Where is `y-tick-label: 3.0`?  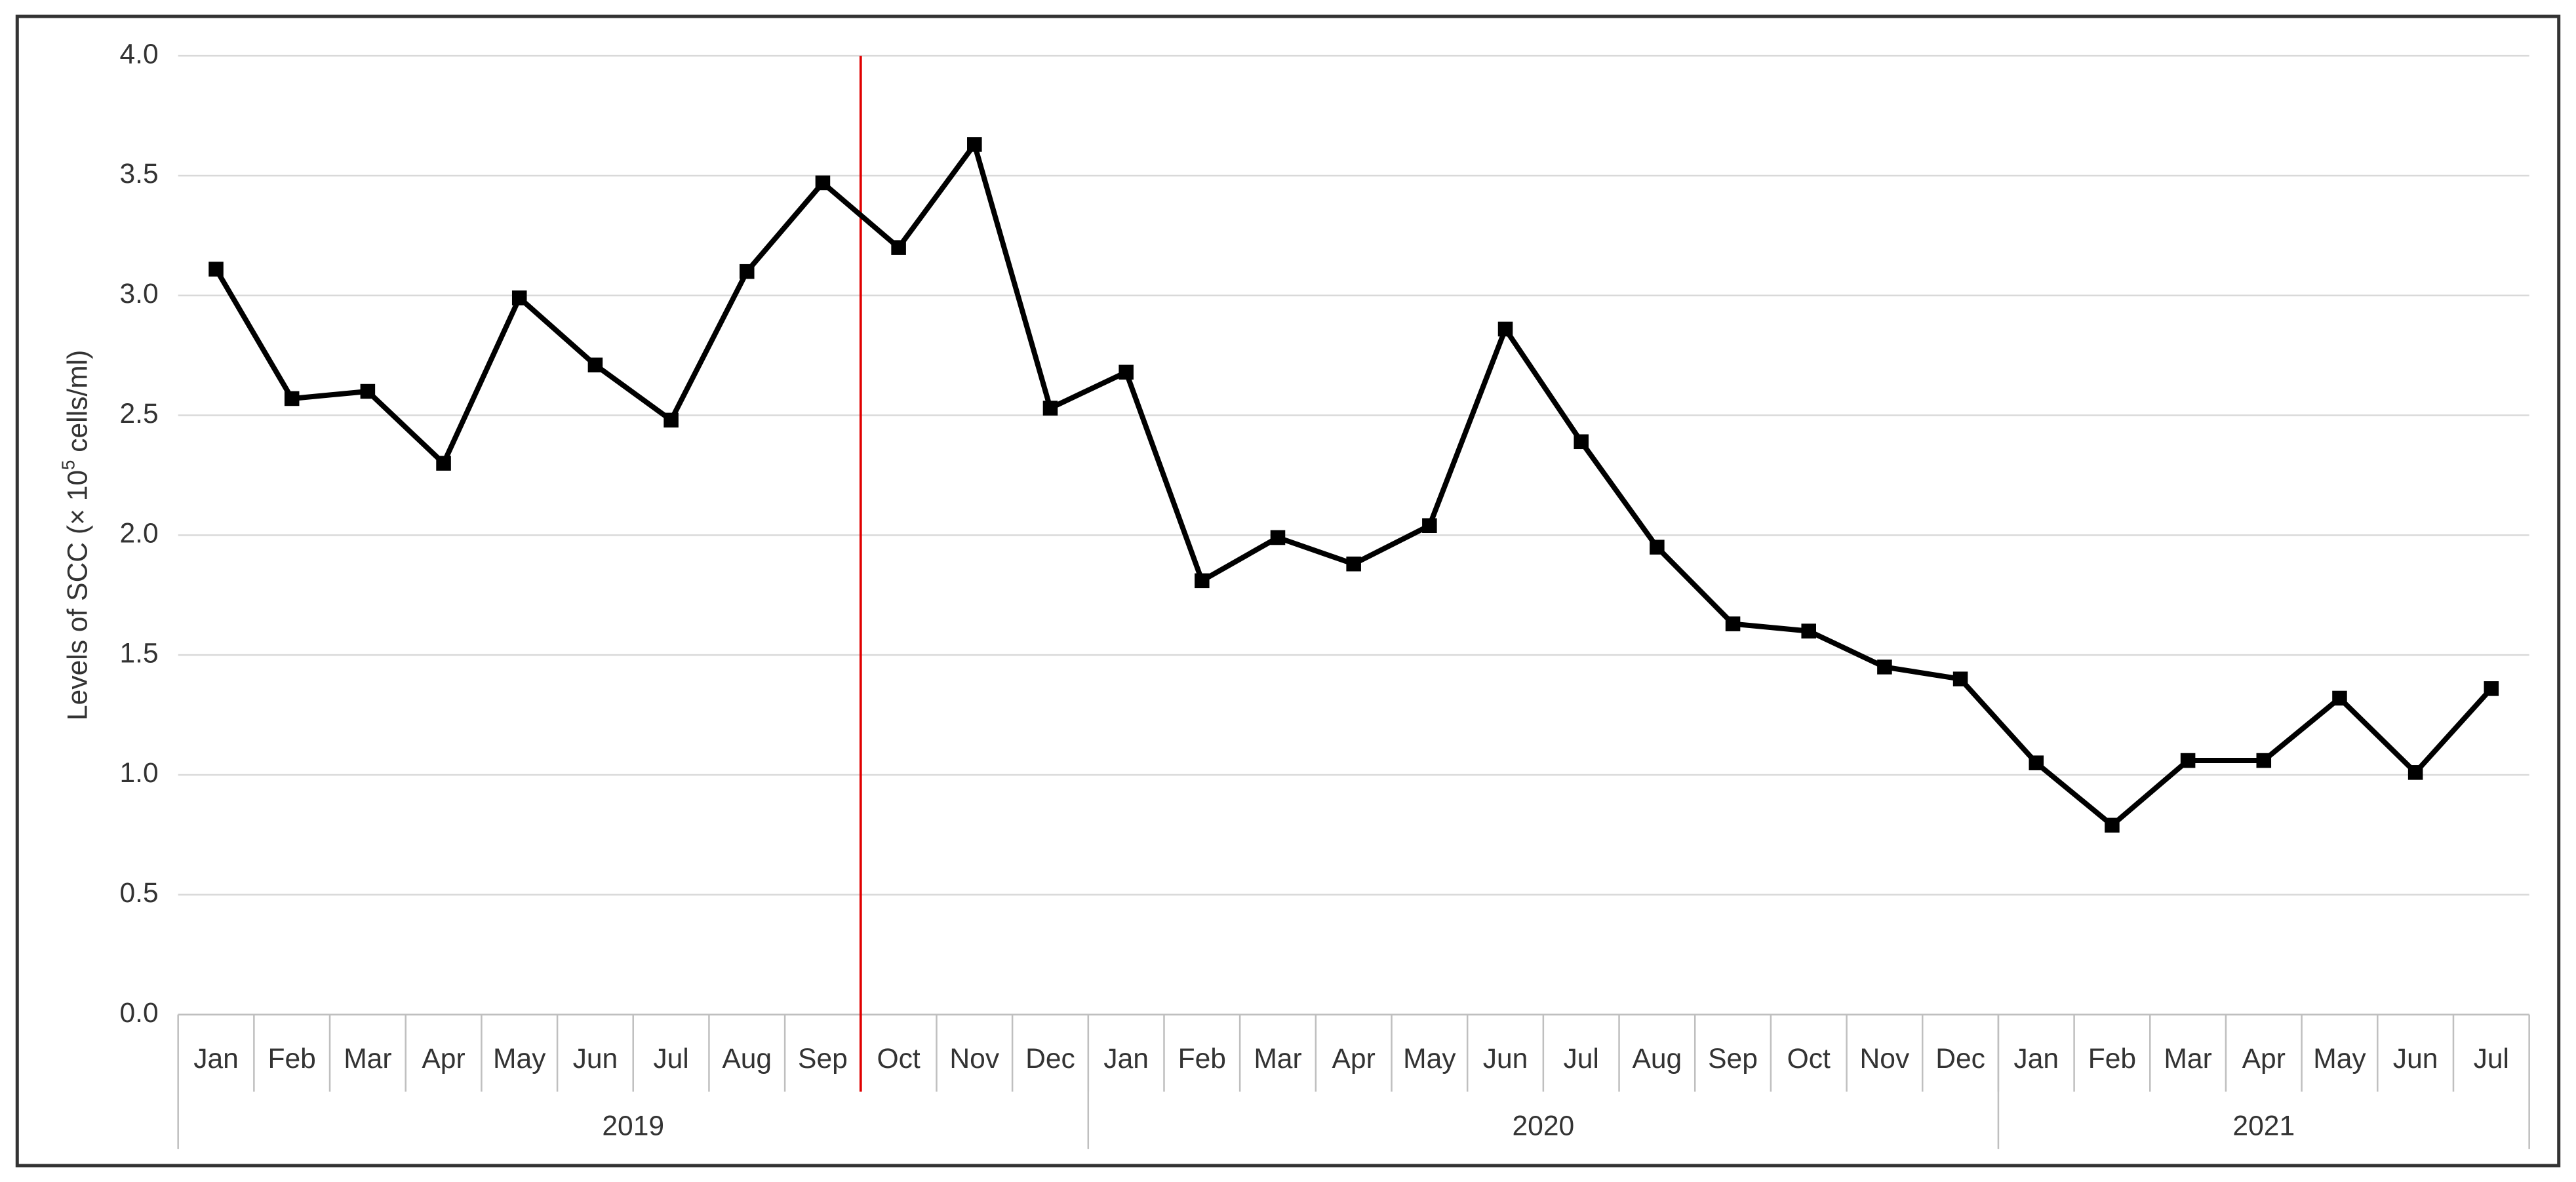 y-tick-label: 3.0 is located at coordinates (138, 293).